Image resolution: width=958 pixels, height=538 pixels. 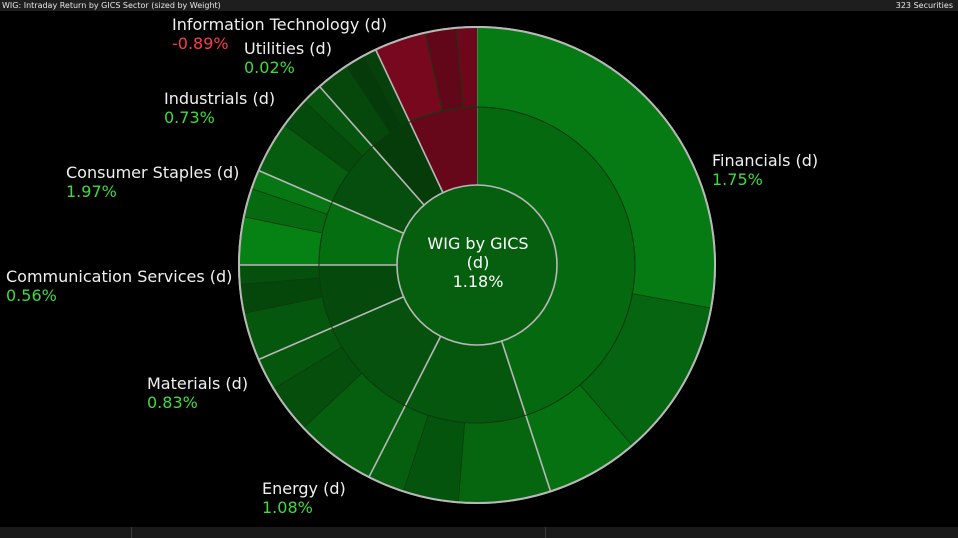 What do you see at coordinates (91, 191) in the screenshot?
I see `sector-value: 1.97%` at bounding box center [91, 191].